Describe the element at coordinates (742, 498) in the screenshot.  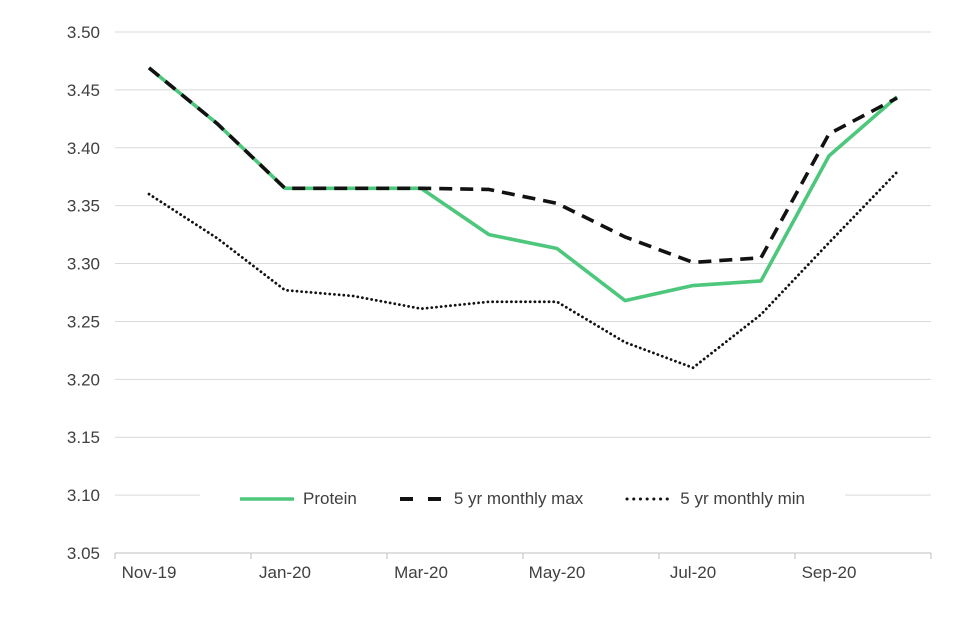
I see `legend-label-min: 5 yr monthly min` at that location.